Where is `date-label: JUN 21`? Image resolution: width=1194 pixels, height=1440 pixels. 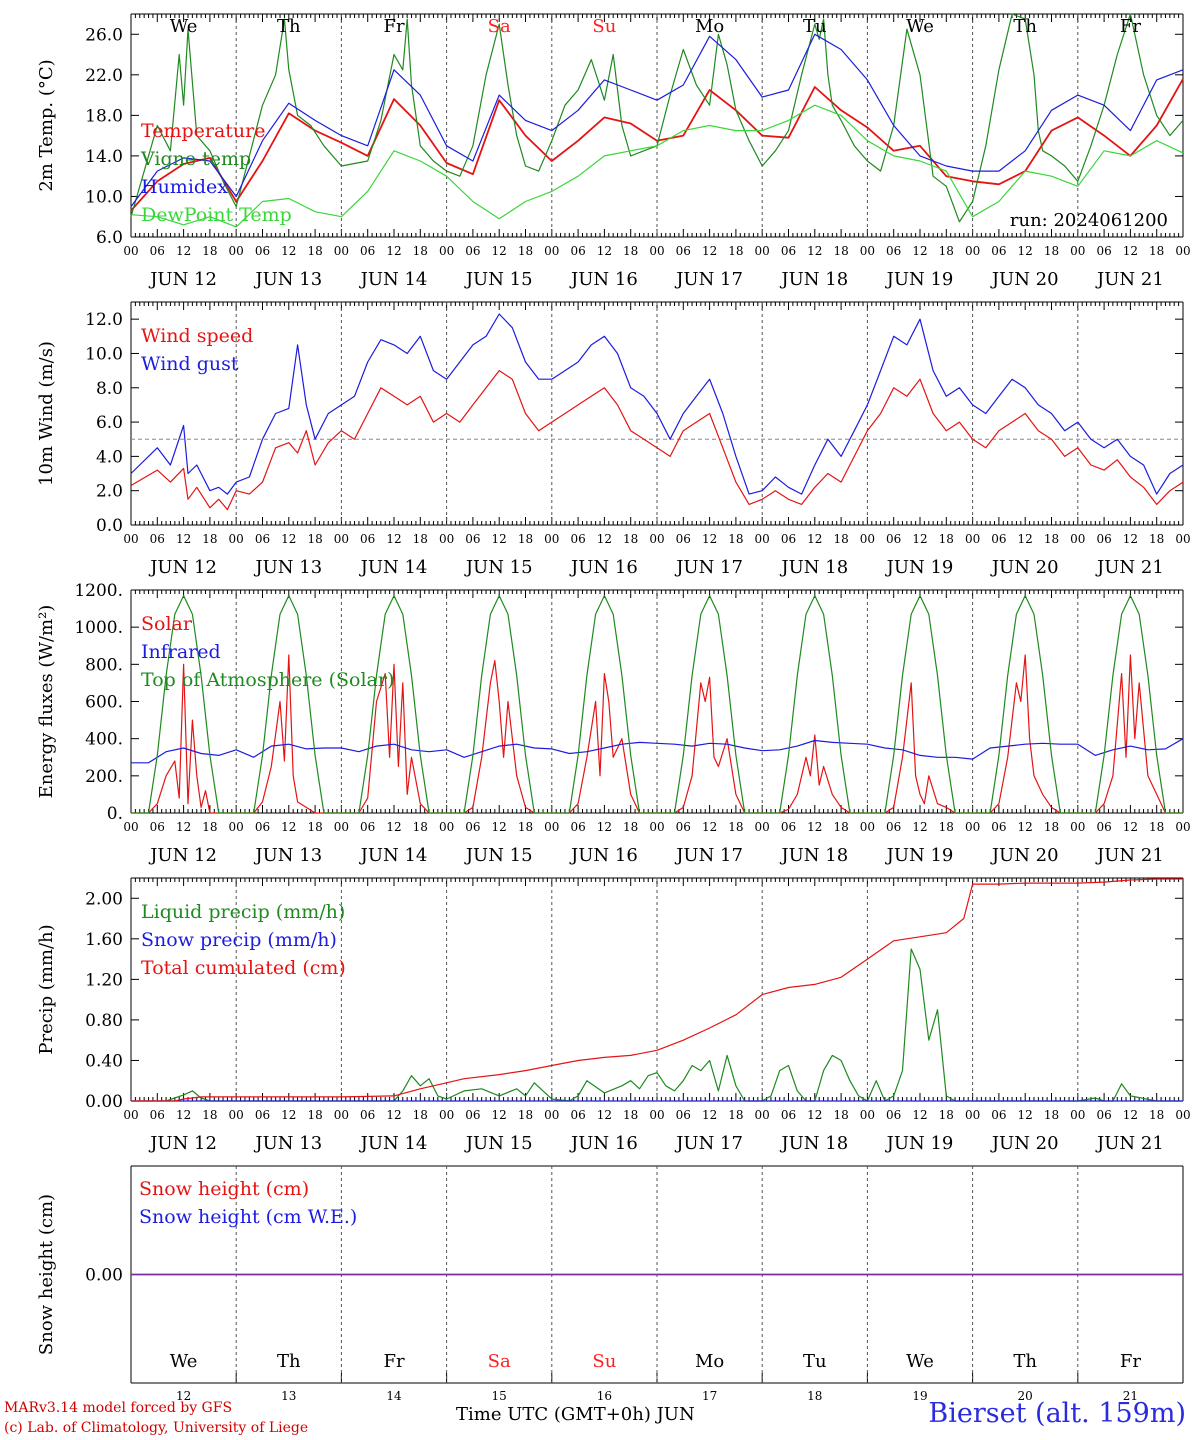
date-label: JUN 21 is located at coordinates (1129, 279).